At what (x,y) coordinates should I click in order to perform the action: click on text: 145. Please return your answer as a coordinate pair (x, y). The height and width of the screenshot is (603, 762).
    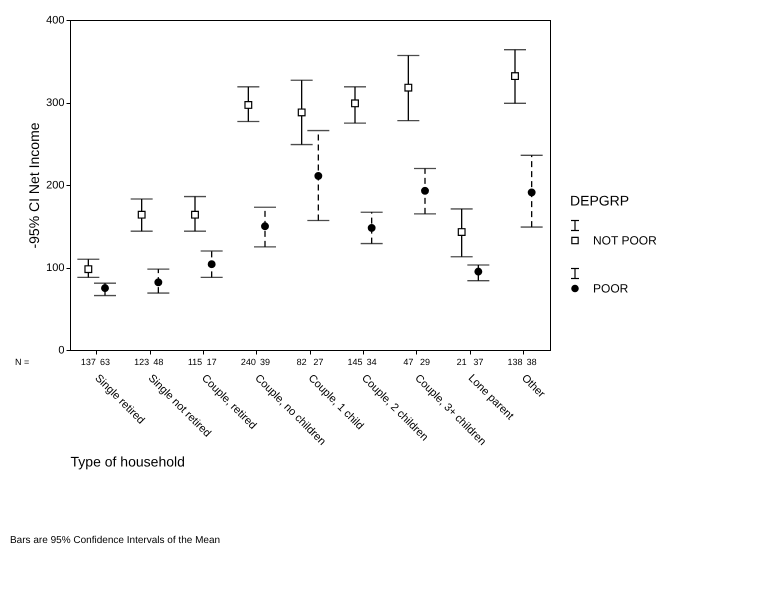
    Looking at the image, I should click on (355, 362).